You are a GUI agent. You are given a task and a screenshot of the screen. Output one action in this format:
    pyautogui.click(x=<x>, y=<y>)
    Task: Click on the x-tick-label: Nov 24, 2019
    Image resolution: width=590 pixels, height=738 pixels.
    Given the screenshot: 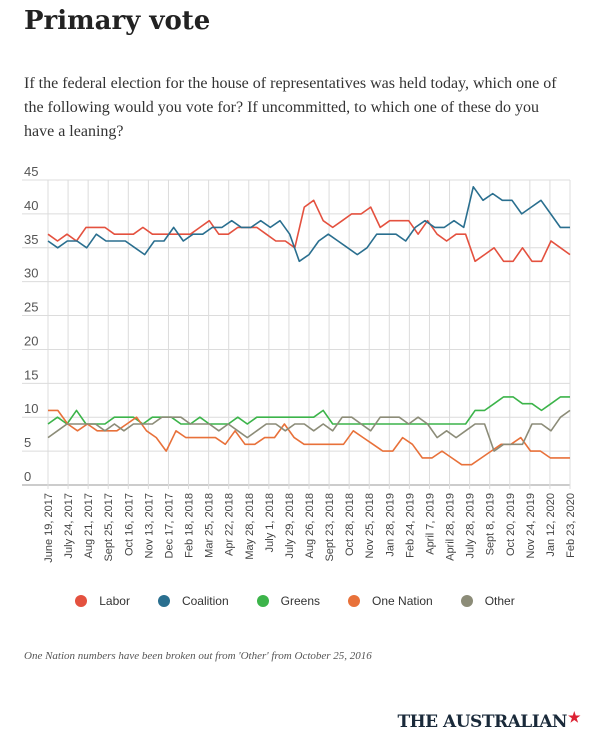 What is the action you would take?
    pyautogui.click(x=531, y=525)
    